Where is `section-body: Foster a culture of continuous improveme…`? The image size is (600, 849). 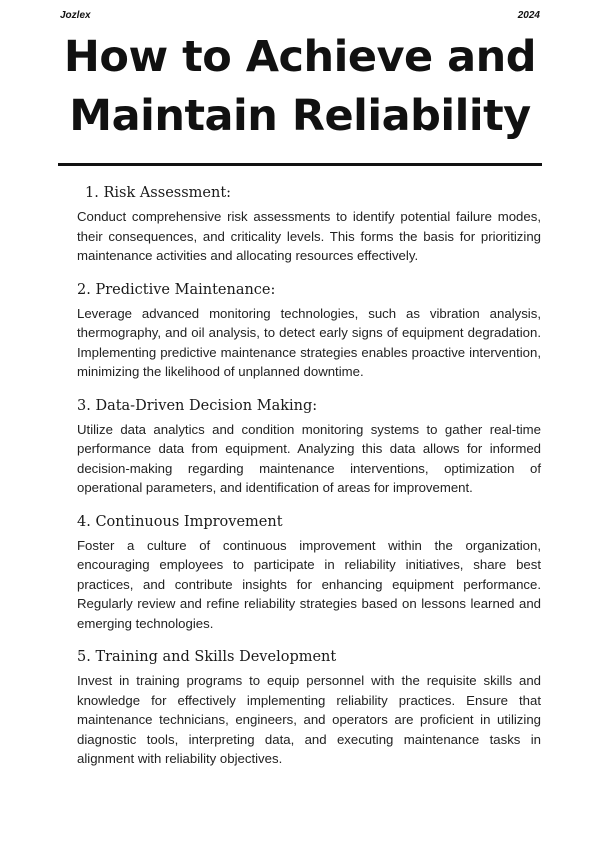 section-body: Foster a culture of continuous improveme… is located at coordinates (309, 584).